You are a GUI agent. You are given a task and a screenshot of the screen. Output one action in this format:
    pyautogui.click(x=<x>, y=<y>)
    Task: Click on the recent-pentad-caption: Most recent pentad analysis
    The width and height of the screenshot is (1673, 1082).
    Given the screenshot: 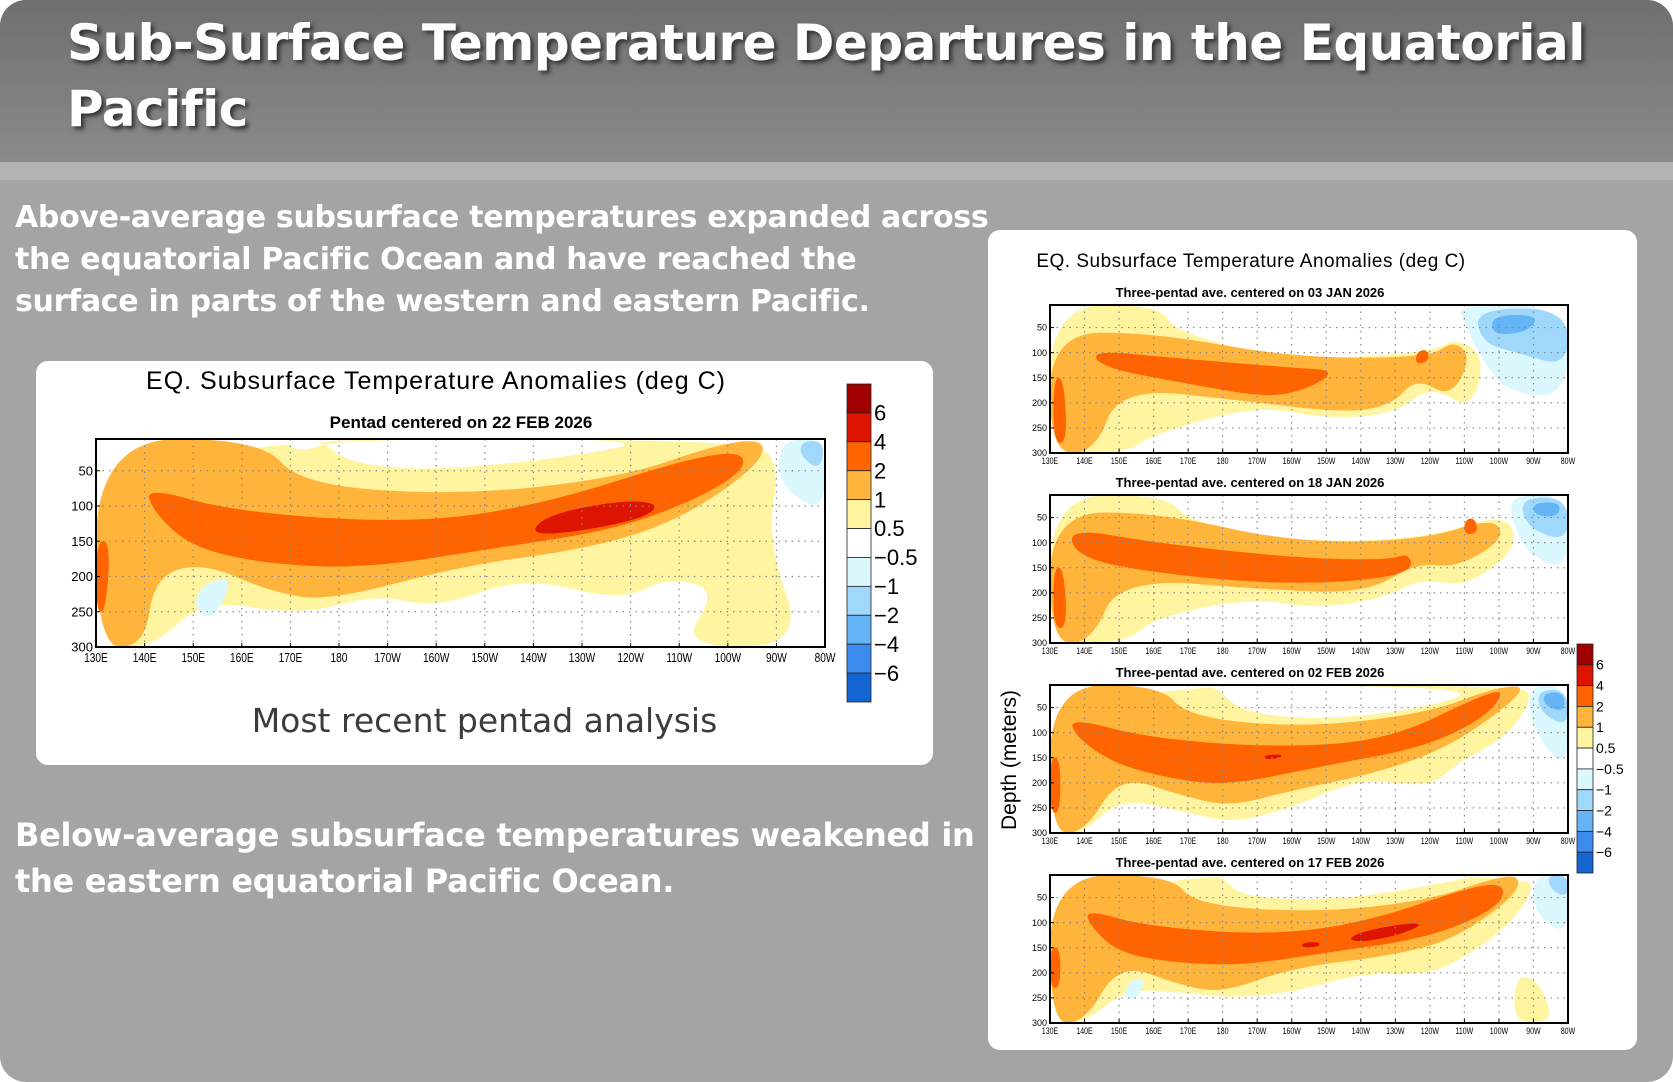 What is the action you would take?
    pyautogui.click(x=484, y=720)
    